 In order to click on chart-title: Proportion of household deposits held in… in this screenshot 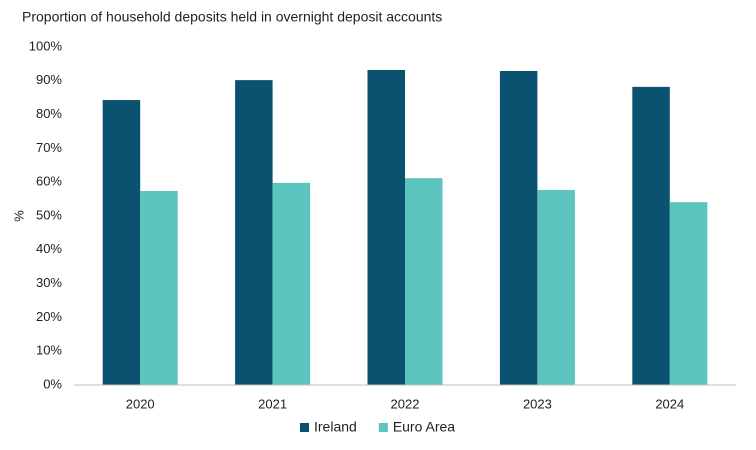, I will do `click(232, 17)`.